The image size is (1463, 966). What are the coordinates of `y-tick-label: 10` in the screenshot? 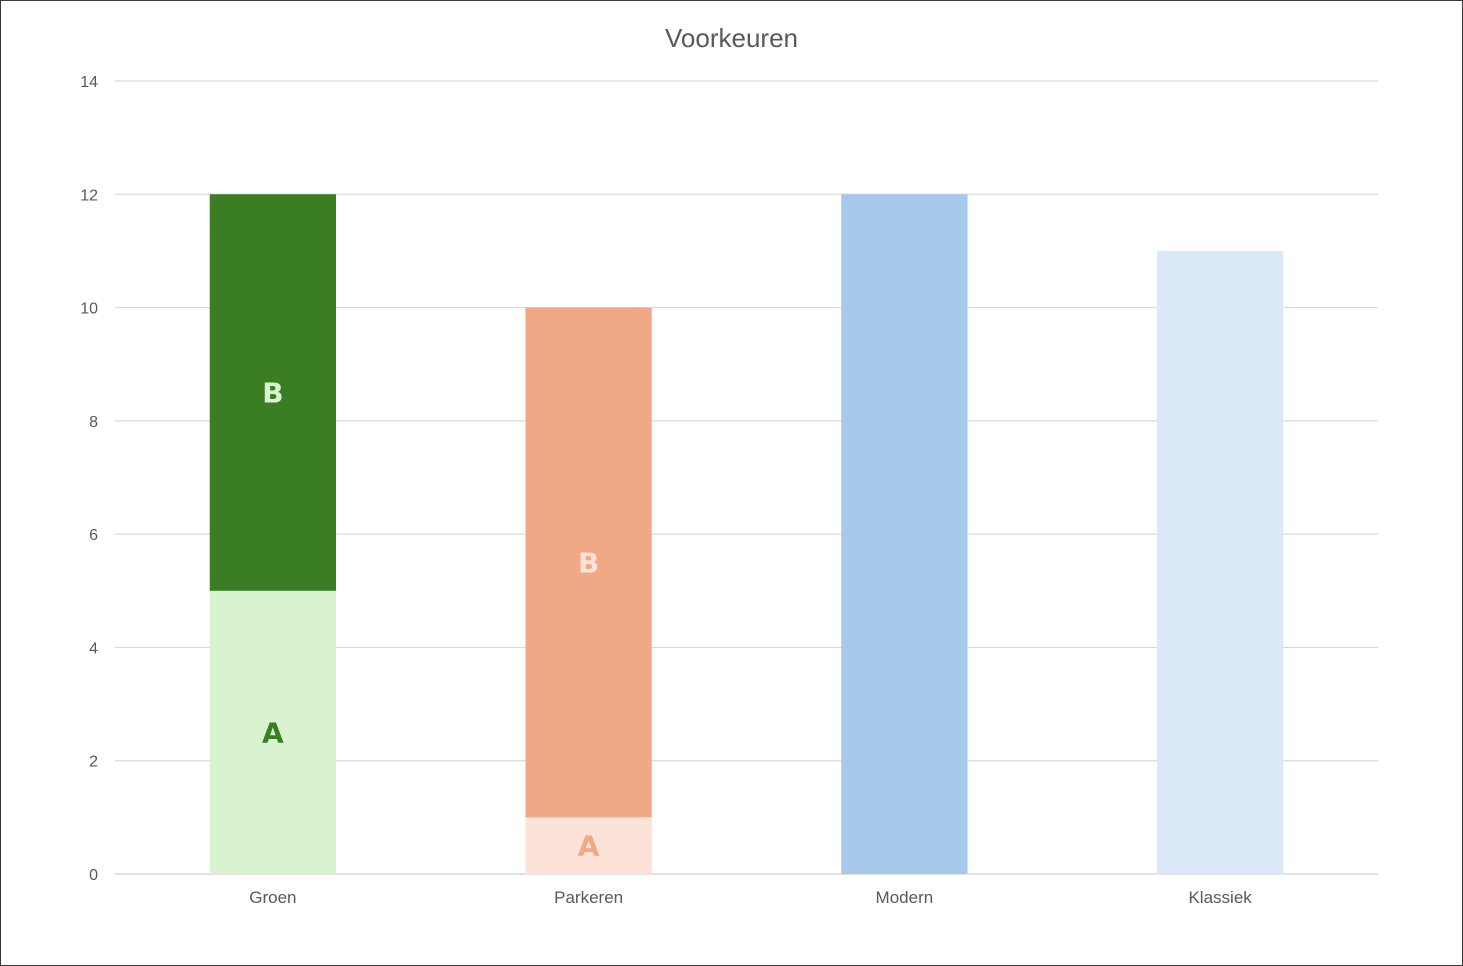 It's located at (89, 309).